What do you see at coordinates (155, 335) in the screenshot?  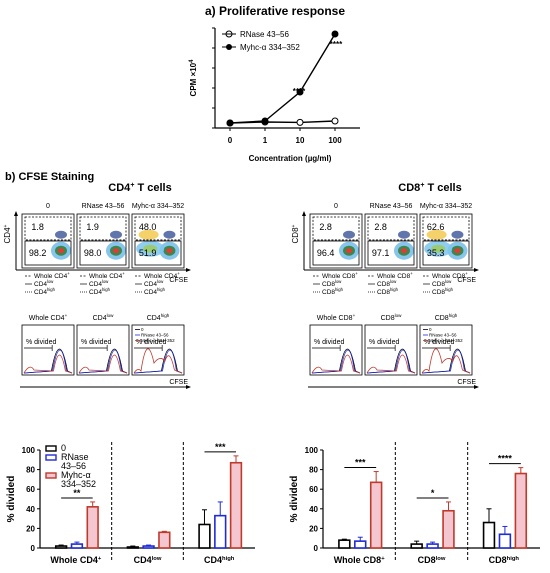 I see `hist-legend-label: RNase 43–56` at bounding box center [155, 335].